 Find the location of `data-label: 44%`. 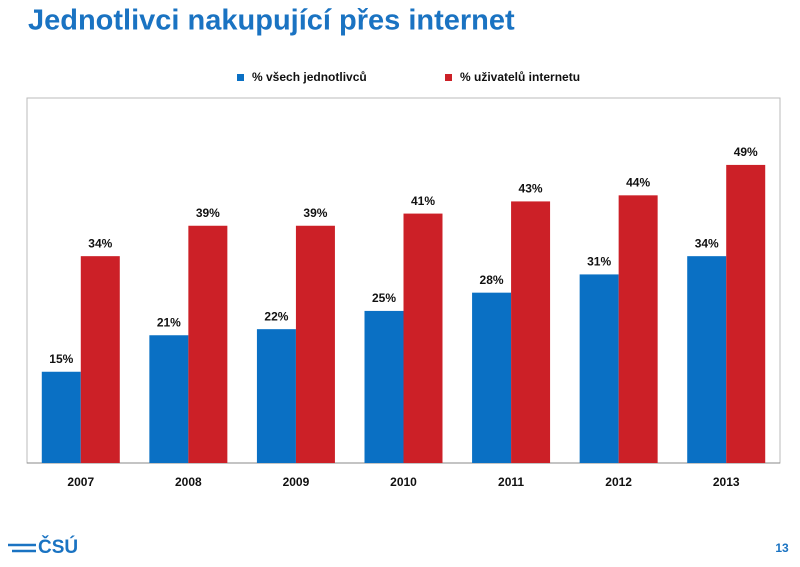

data-label: 44% is located at coordinates (638, 183).